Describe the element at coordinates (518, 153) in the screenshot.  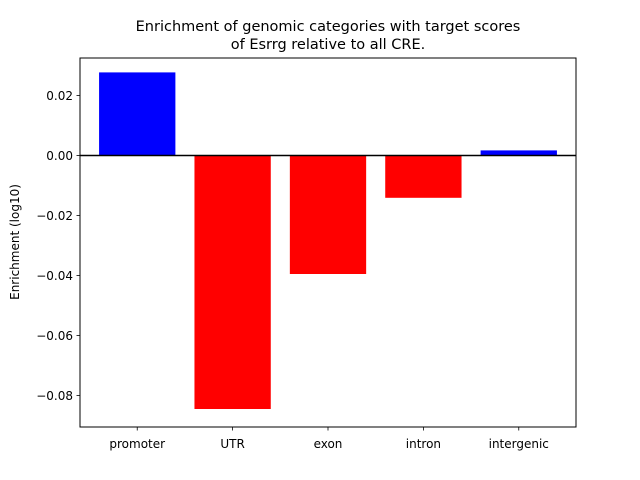
I see `bar-intergenic` at that location.